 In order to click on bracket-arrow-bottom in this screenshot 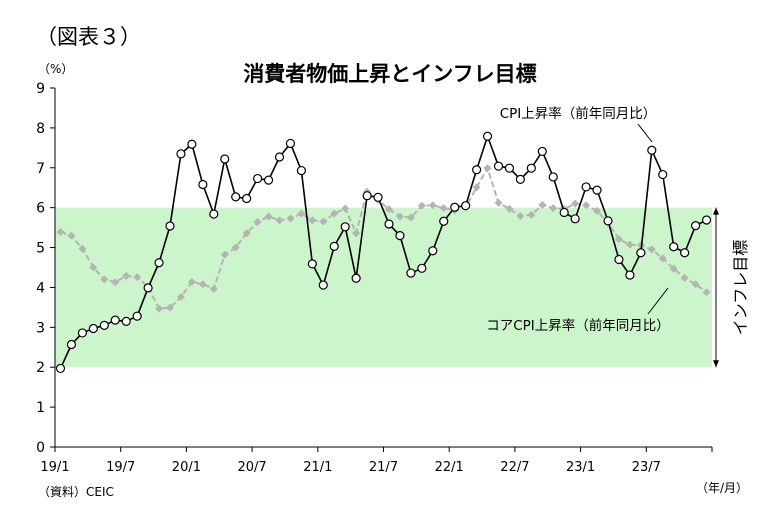, I will do `click(716, 364)`.